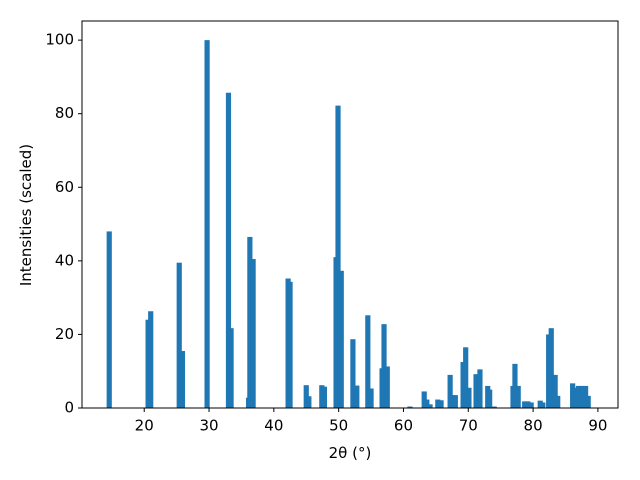 Image resolution: width=640 pixels, height=480 pixels. What do you see at coordinates (468, 426) in the screenshot?
I see `x-tick-label: 70` at bounding box center [468, 426].